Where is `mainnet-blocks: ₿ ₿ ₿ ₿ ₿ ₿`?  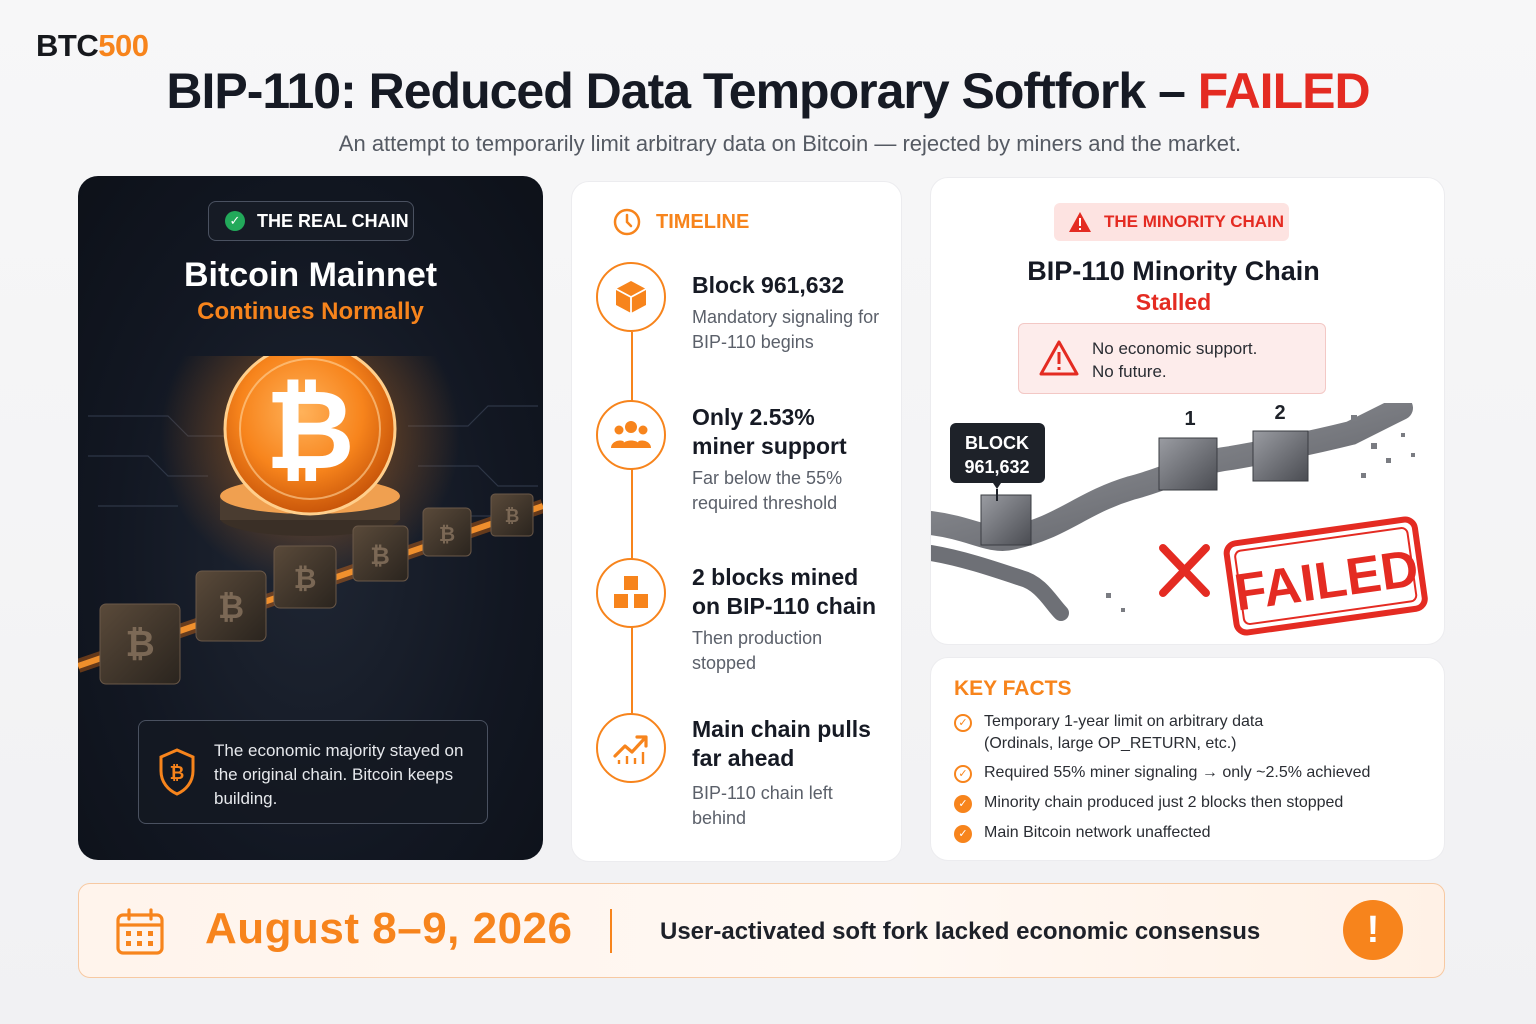 mainnet-blocks: ₿ ₿ ₿ ₿ ₿ ₿ is located at coordinates (316, 589).